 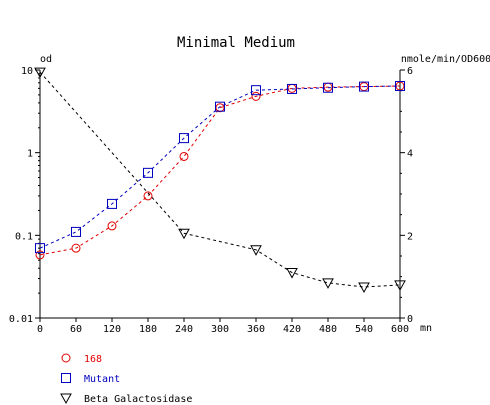 What do you see at coordinates (410, 71) in the screenshot?
I see `y-right-tick-label: 6` at bounding box center [410, 71].